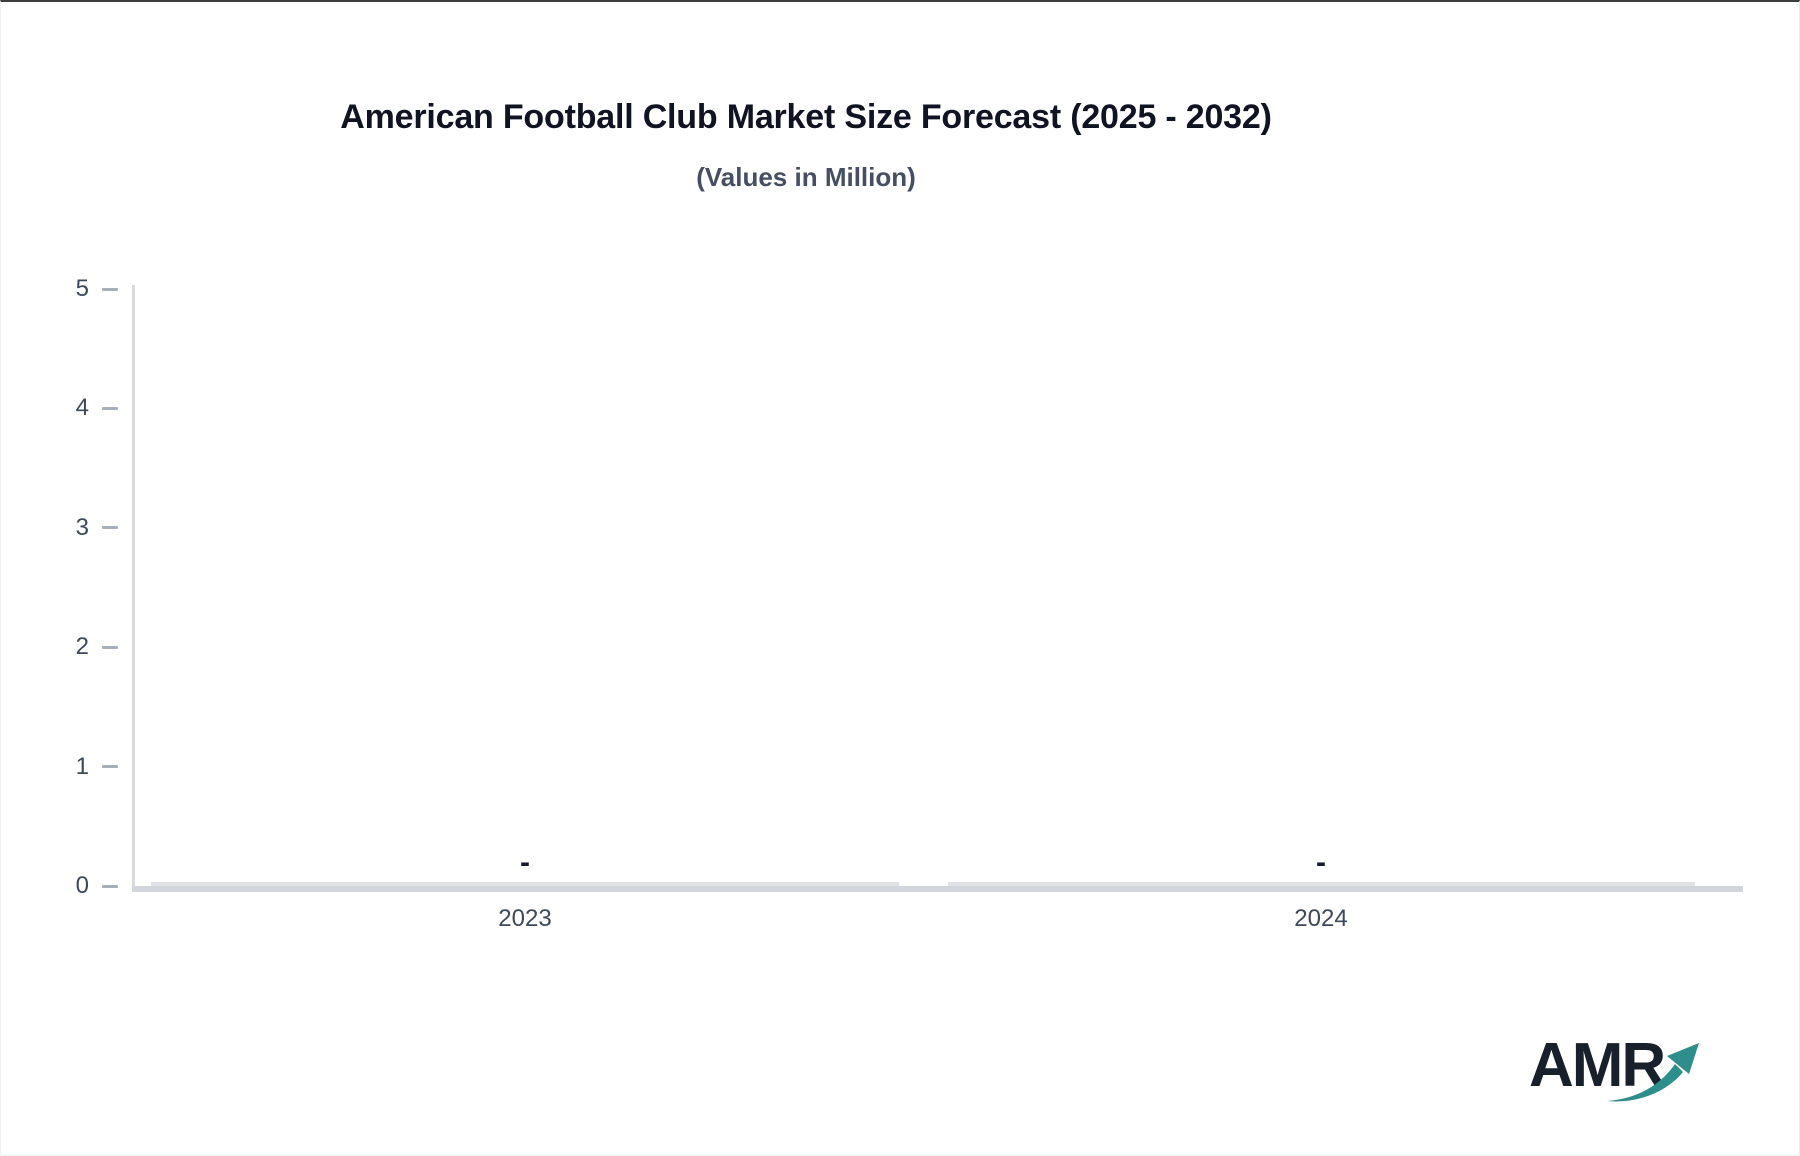 This screenshot has height=1156, width=1800. What do you see at coordinates (82, 407) in the screenshot?
I see `y-tick-label-4: 4` at bounding box center [82, 407].